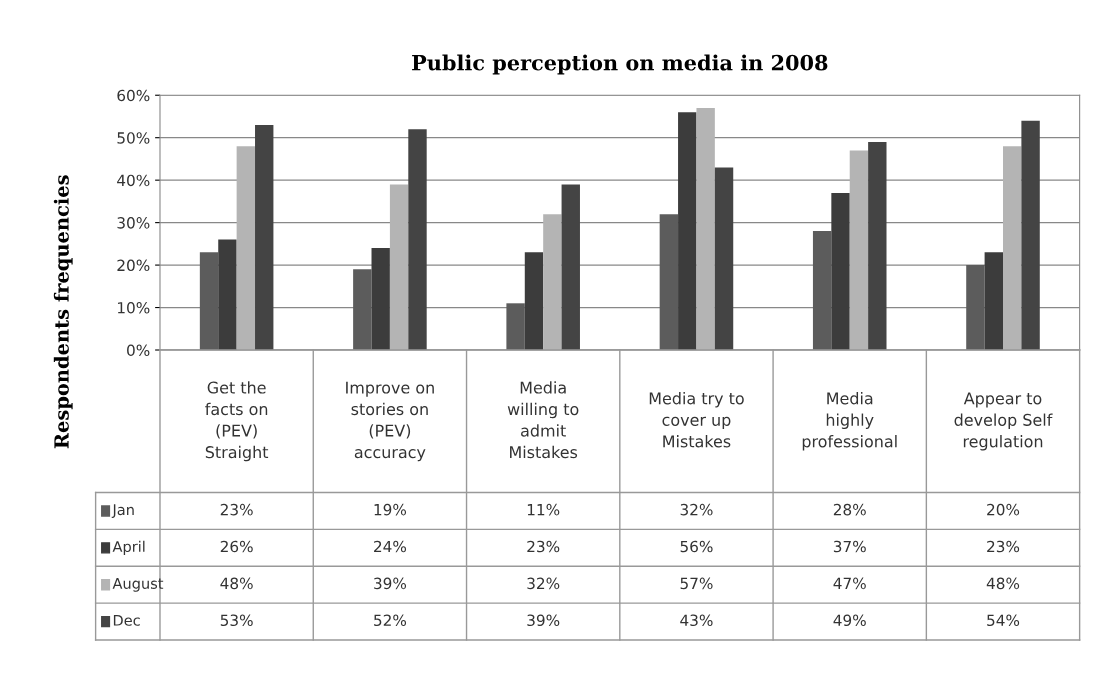  I want to click on data-label: 56%, so click(696, 546).